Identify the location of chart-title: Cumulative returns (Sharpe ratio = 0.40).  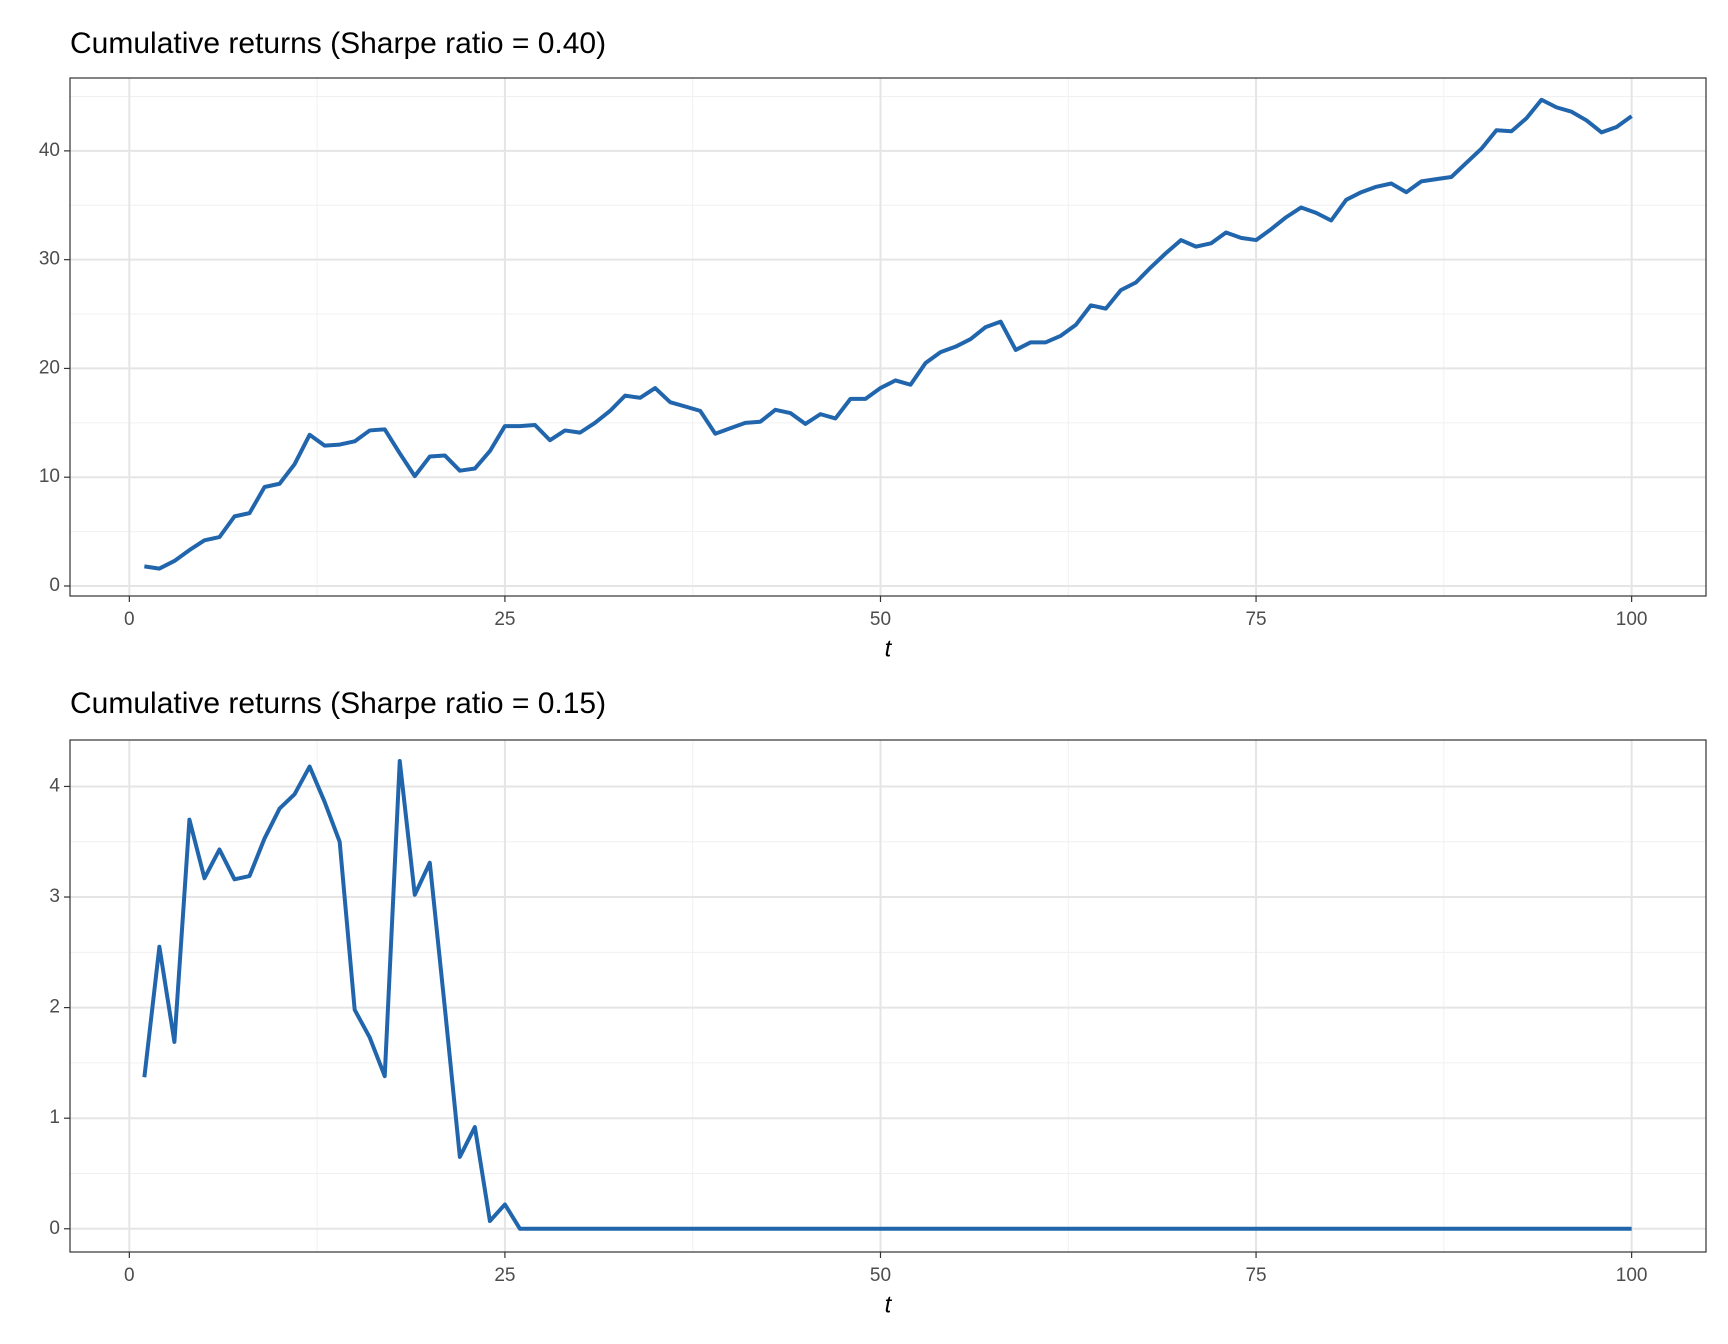
(338, 43).